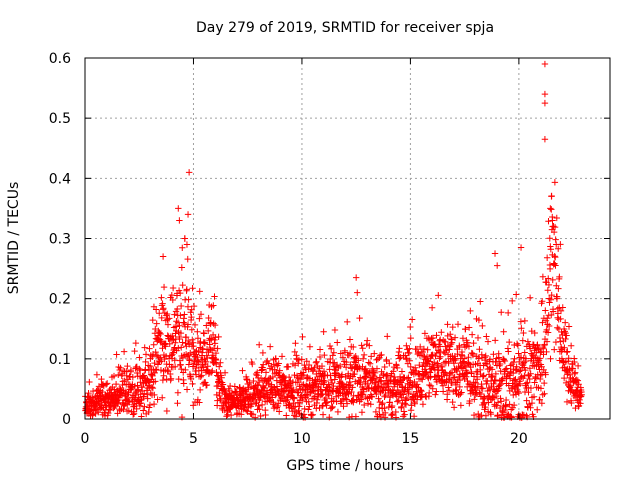 The width and height of the screenshot is (640, 480). I want to click on x-axis-label: GPS time / hours, so click(344, 466).